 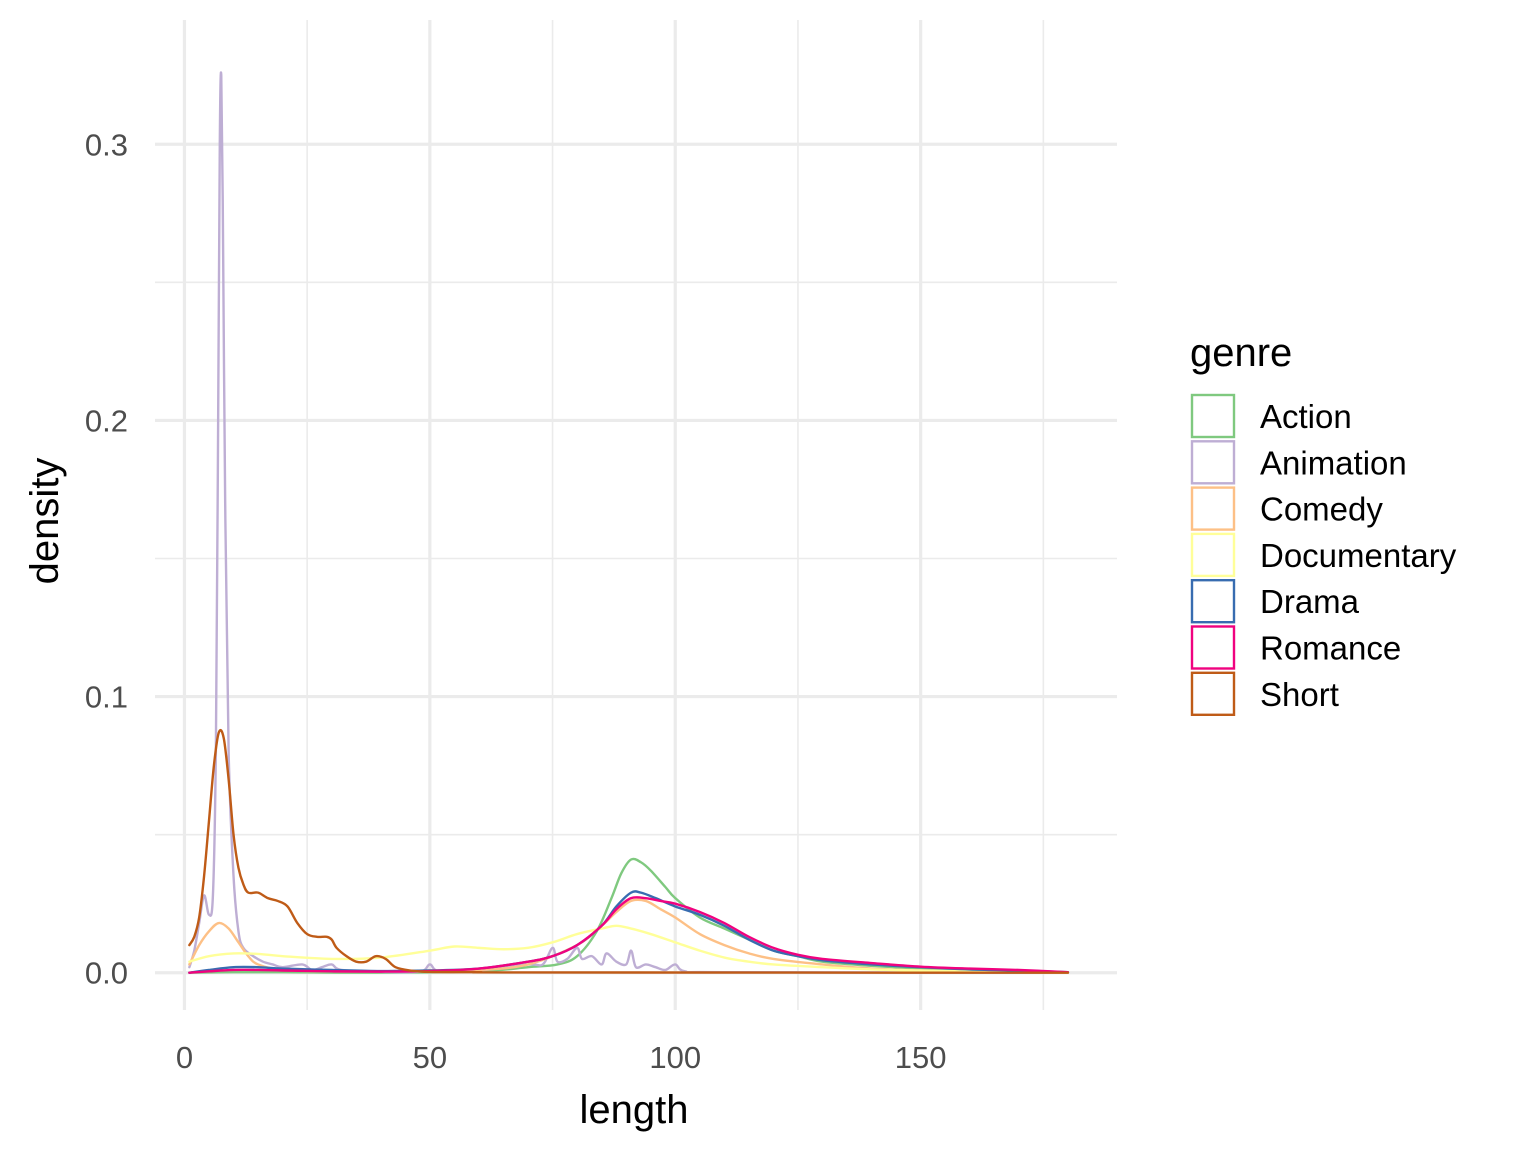 What do you see at coordinates (1330, 648) in the screenshot?
I see `legend-label-romance: Romance` at bounding box center [1330, 648].